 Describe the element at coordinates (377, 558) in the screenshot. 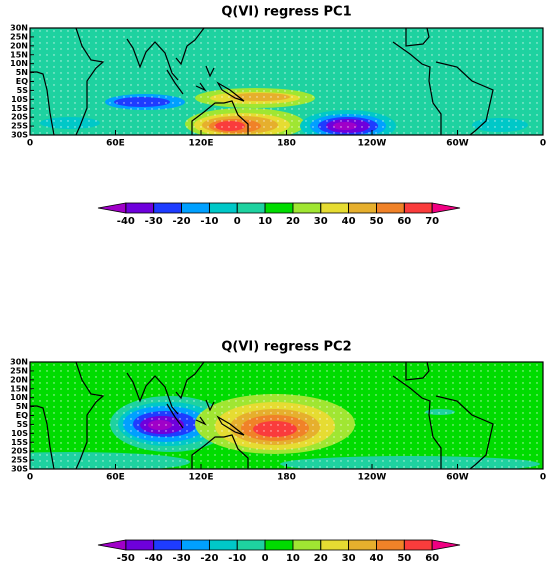

I see `colorbar-label: 40` at that location.